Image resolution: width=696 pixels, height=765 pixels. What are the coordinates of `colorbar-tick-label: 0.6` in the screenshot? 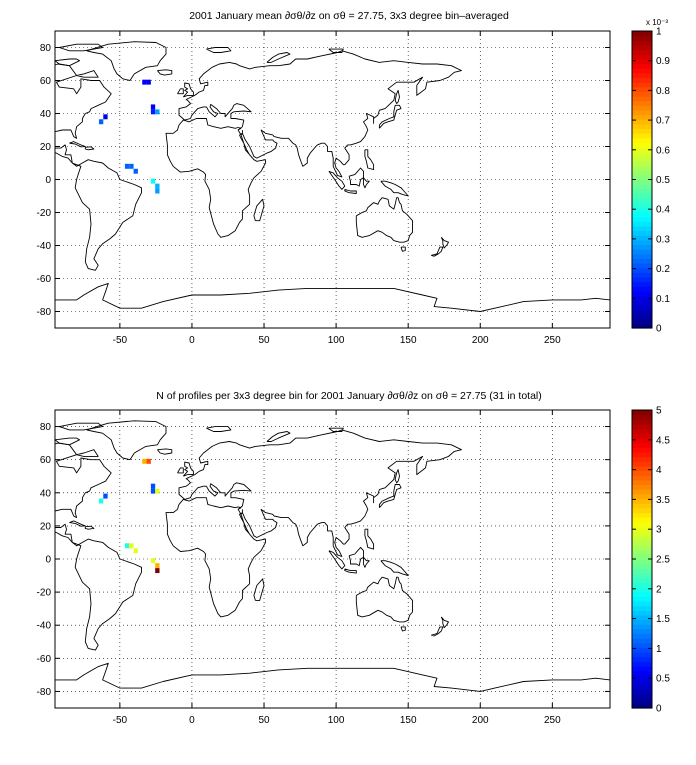 It's located at (663, 150).